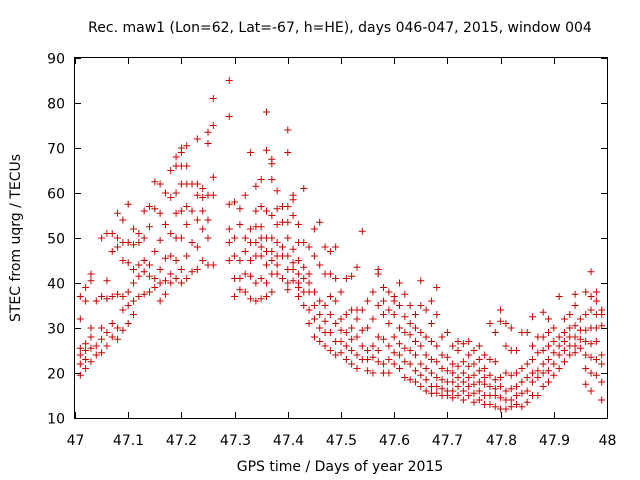 This screenshot has width=640, height=480. What do you see at coordinates (56, 375) in the screenshot?
I see `y-tick-label: 20` at bounding box center [56, 375].